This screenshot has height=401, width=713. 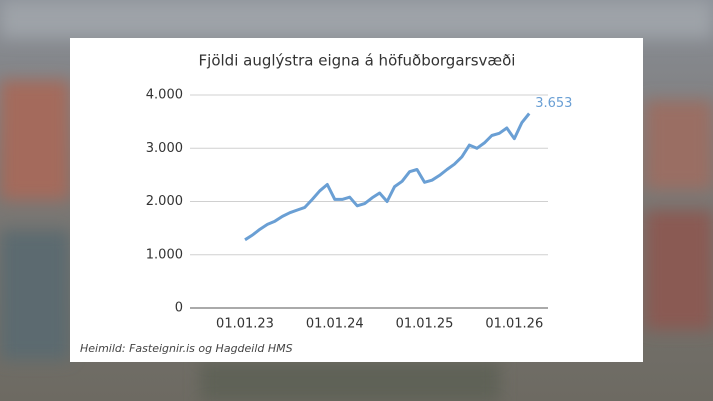 What do you see at coordinates (425, 324) in the screenshot?
I see `x-tick-label: 01.01.25` at bounding box center [425, 324].